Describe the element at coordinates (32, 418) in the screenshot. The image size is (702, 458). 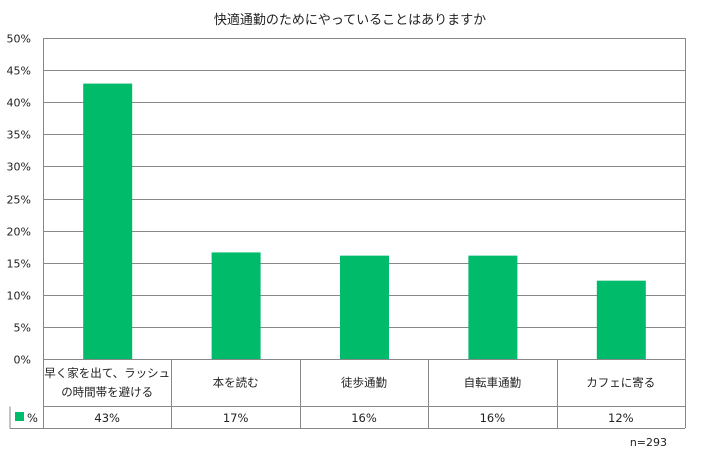
I see `legend-label: %` at that location.